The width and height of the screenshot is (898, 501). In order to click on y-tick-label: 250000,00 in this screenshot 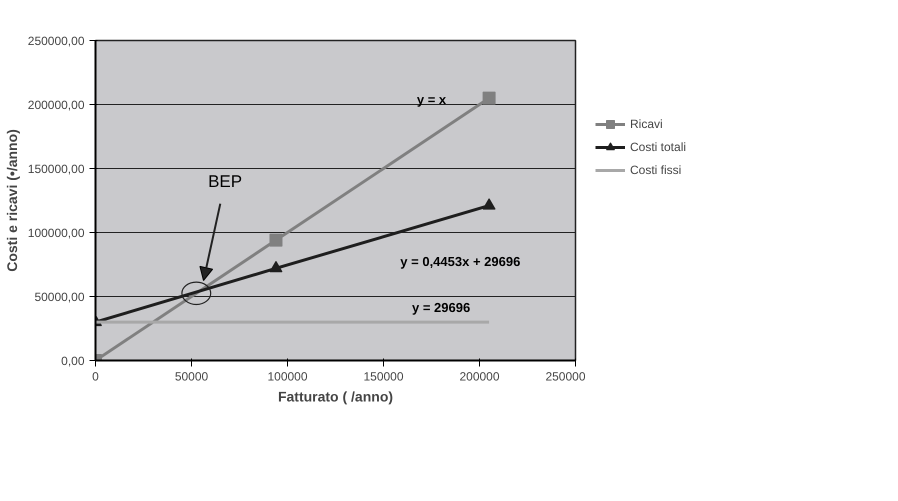, I will do `click(56, 41)`.